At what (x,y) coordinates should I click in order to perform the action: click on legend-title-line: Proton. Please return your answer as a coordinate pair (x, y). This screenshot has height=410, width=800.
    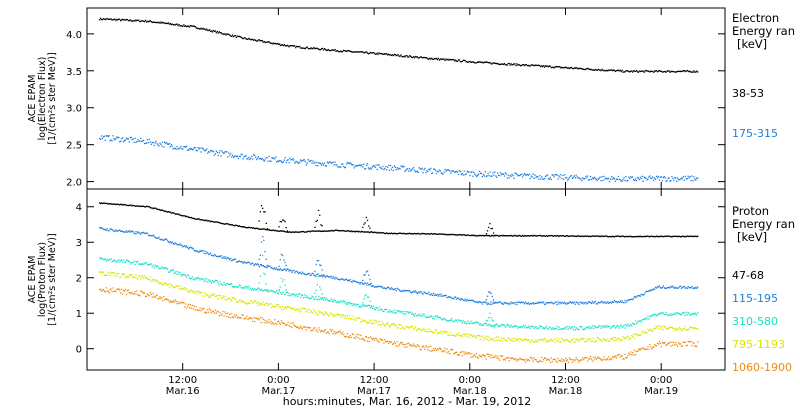
    Looking at the image, I should click on (750, 211).